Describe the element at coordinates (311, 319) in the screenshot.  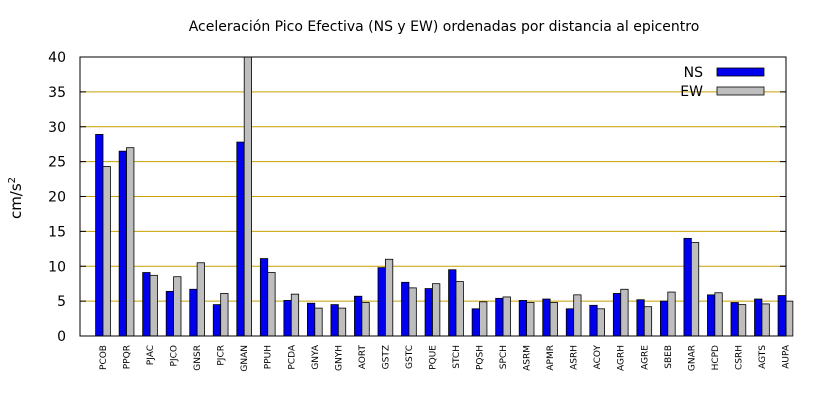
I see `bar-ns-gnya` at that location.